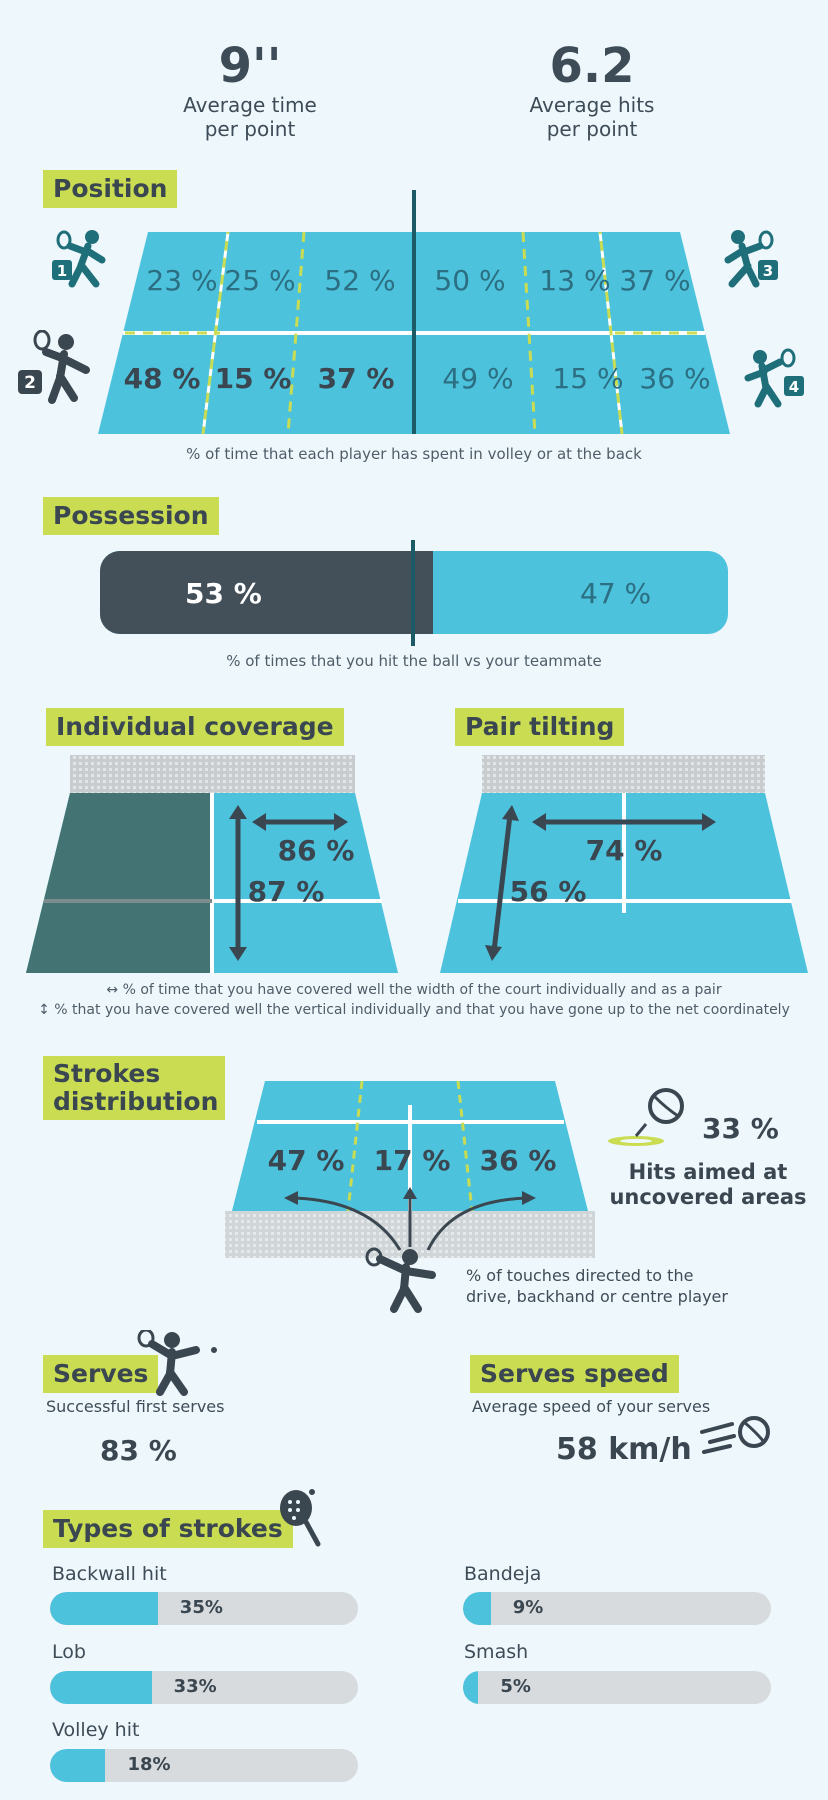 This screenshot has width=828, height=1800. I want to click on coverage-courts: 86 % 87 % 74 % 56 %, so click(417, 864).